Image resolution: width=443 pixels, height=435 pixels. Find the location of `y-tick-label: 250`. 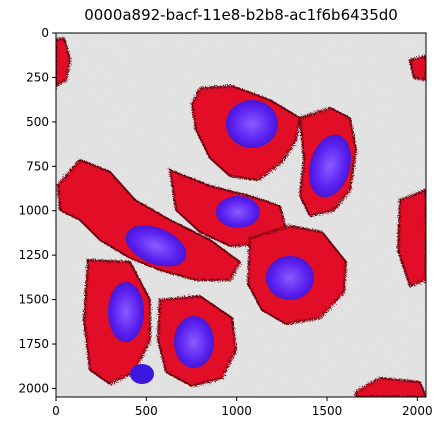

y-tick-label: 250 is located at coordinates (37, 77).